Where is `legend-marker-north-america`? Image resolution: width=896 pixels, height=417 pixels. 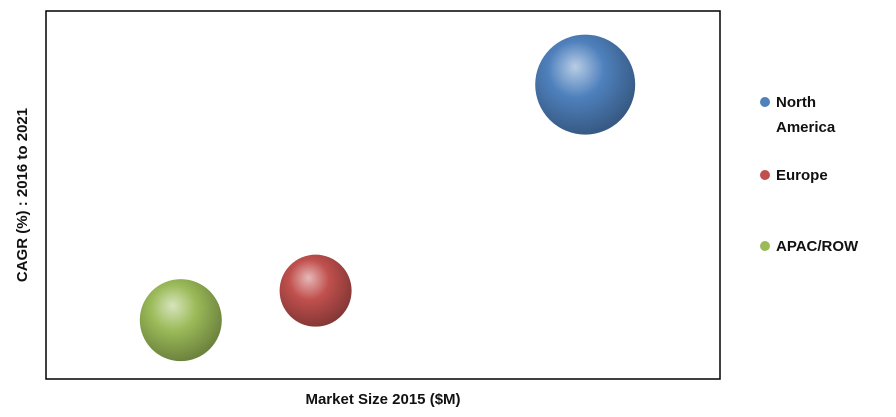 legend-marker-north-america is located at coordinates (765, 102).